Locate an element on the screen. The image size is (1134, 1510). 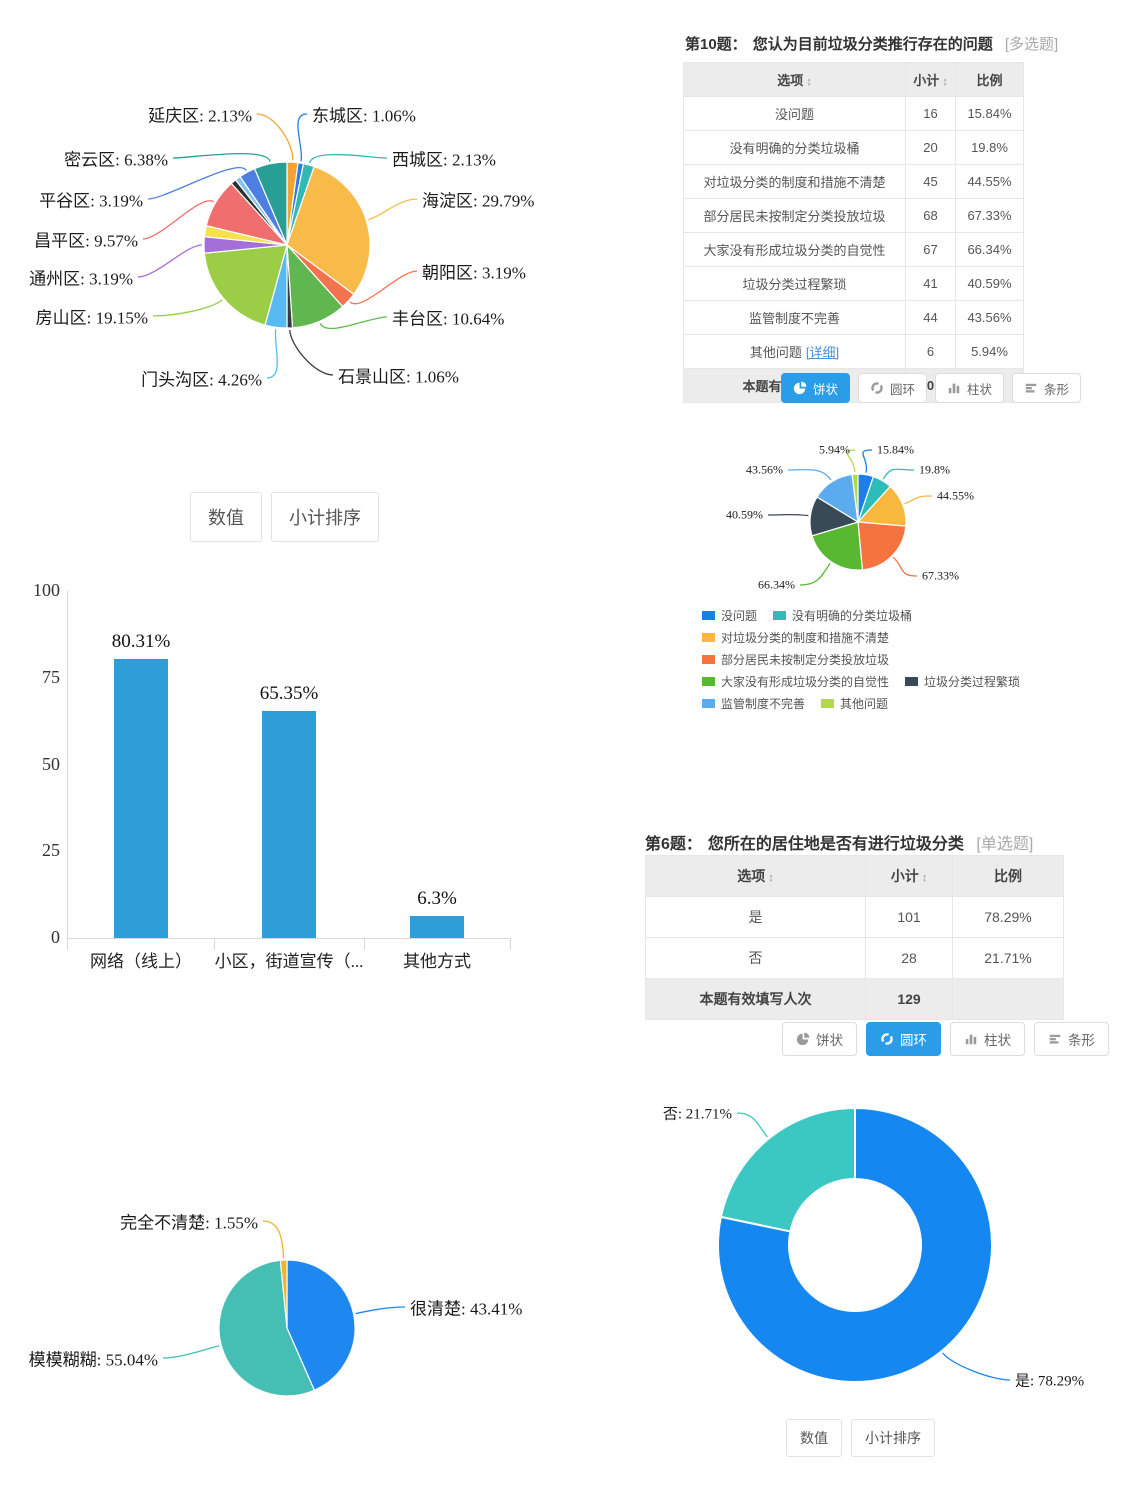
pie-slice-否 is located at coordinates (787, 1169).